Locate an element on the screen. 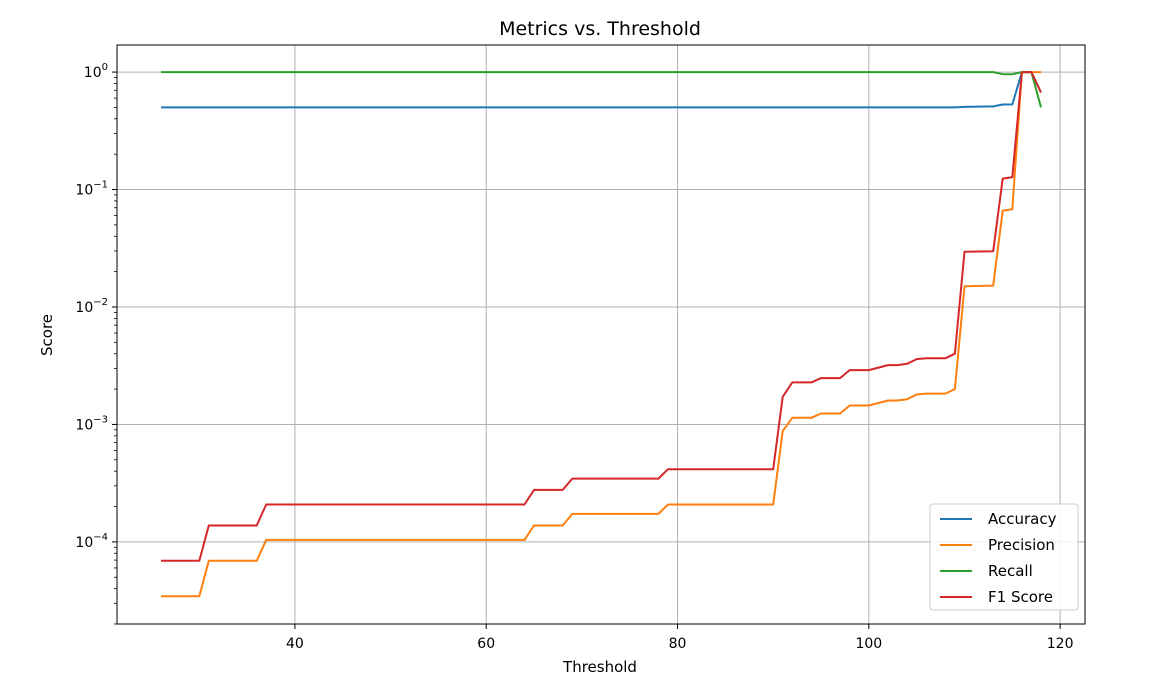  legend-label-f1-score: F1 Score is located at coordinates (1020, 597).